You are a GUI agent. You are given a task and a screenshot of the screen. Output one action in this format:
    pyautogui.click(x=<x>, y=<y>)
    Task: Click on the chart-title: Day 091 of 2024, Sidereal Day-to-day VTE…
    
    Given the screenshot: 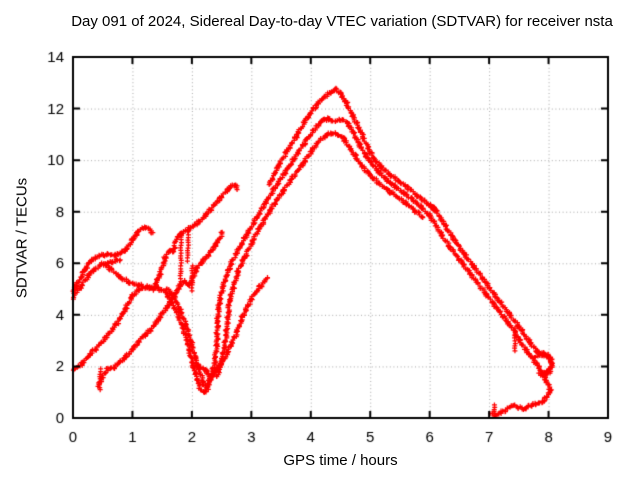 What is the action you would take?
    pyautogui.click(x=342, y=21)
    